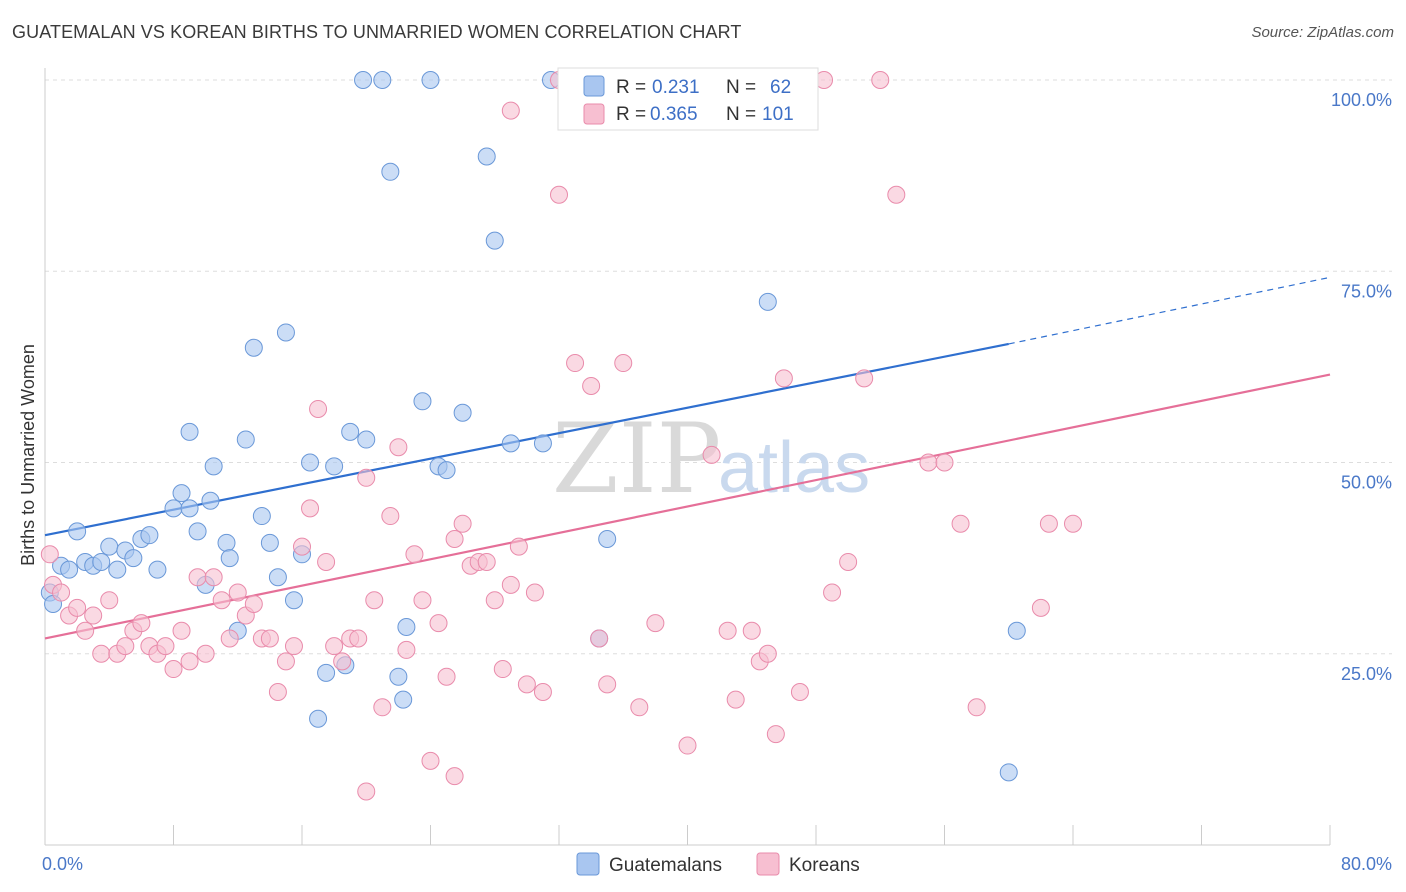 The width and height of the screenshot is (1406, 892). What do you see at coordinates (778, 114) in the screenshot?
I see `legend-n-value-2: 101` at bounding box center [778, 114].